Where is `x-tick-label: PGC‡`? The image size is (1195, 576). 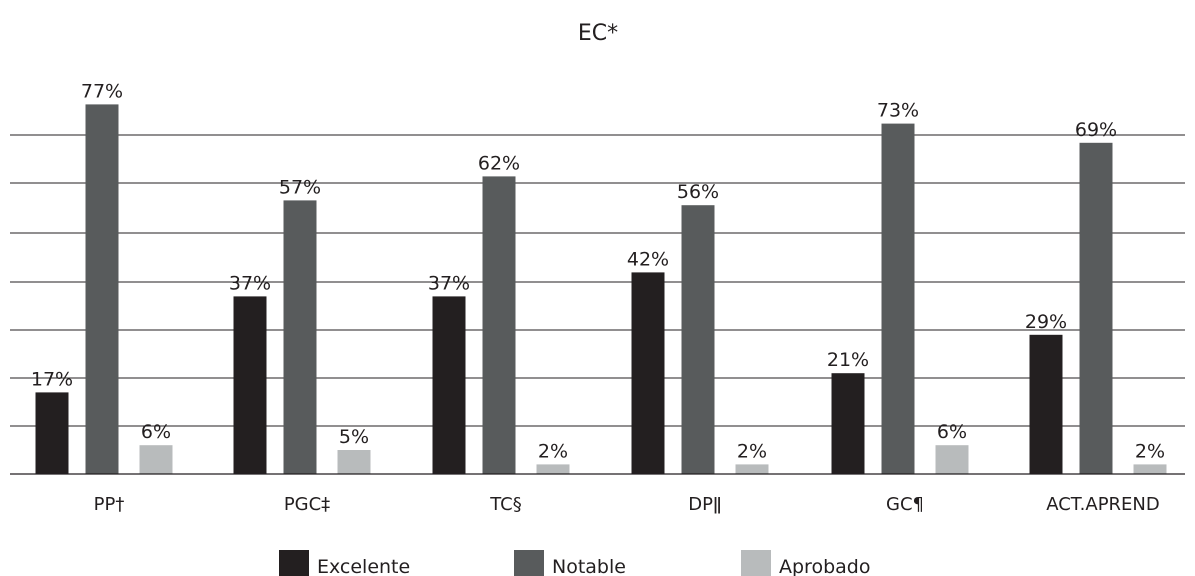
x-tick-label: PGC‡ is located at coordinates (307, 504).